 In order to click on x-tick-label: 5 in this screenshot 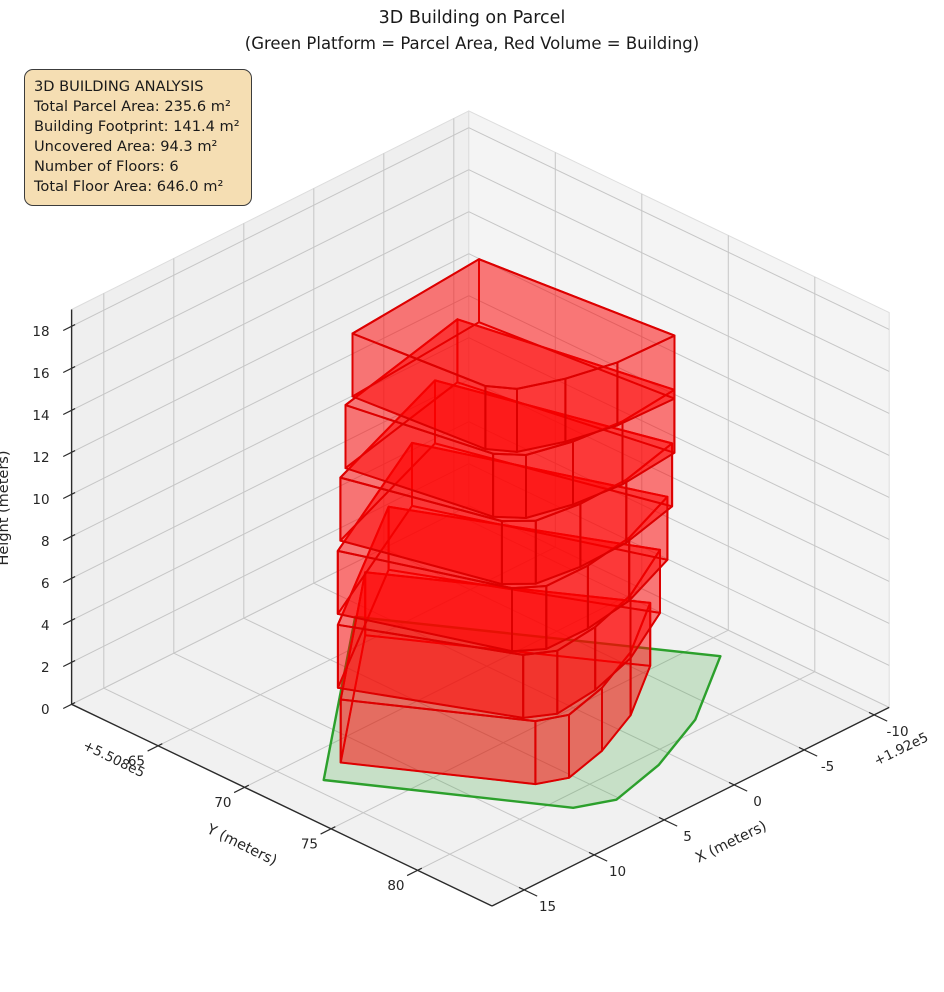, I will do `click(687, 837)`.